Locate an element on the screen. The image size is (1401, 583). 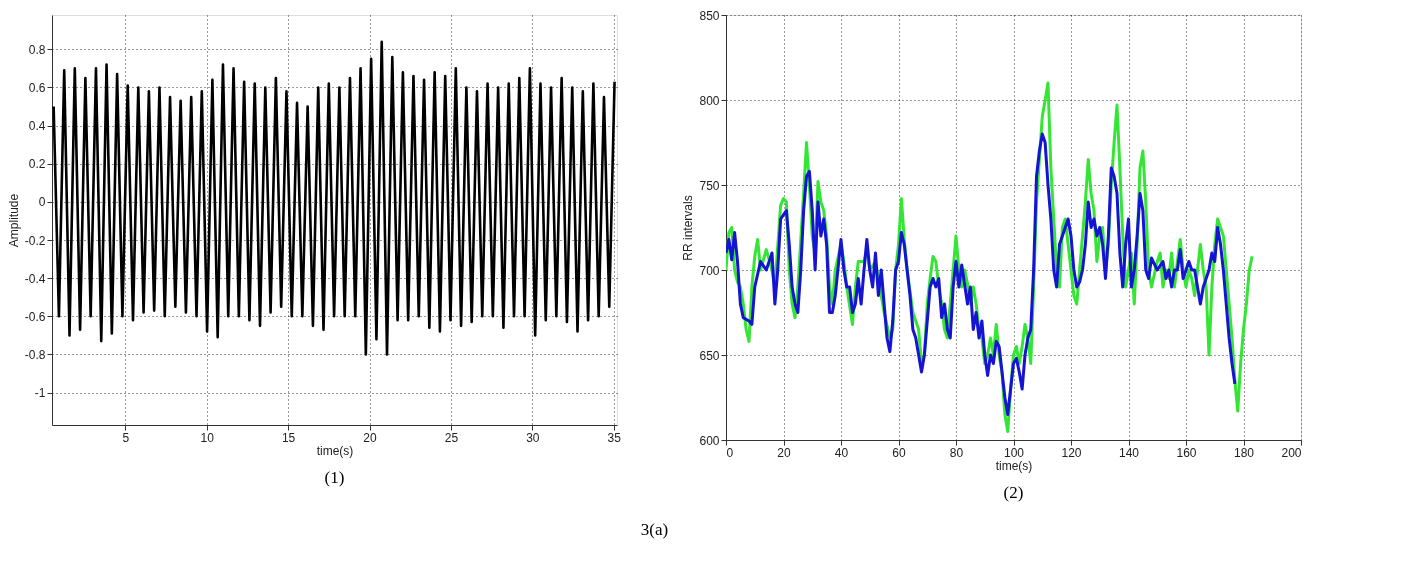
x-tick-label: 80 is located at coordinates (956, 452).